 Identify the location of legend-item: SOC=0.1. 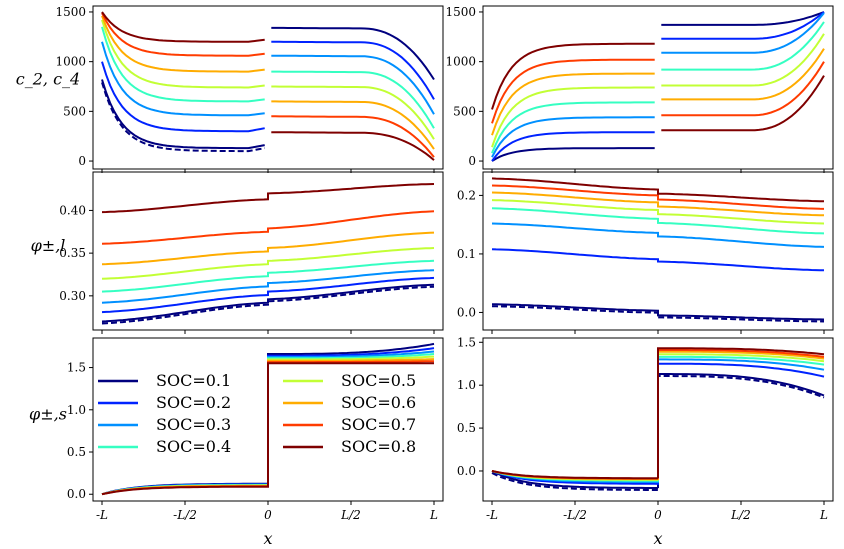
(164, 380).